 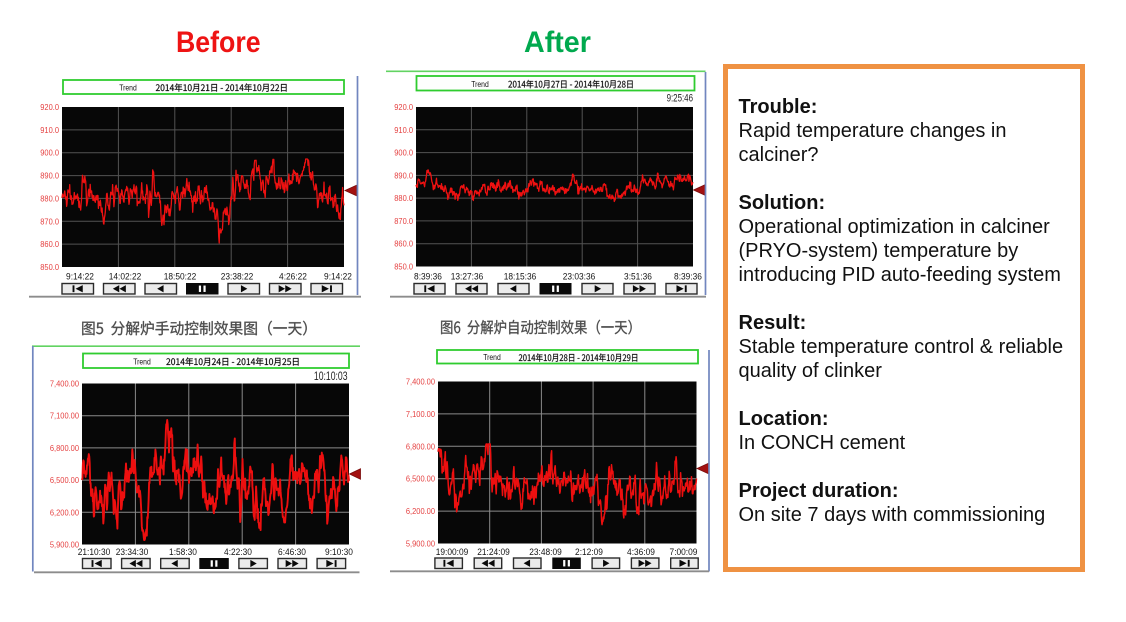 What do you see at coordinates (589, 552) in the screenshot?
I see `svg-text: 2:12:09` at bounding box center [589, 552].